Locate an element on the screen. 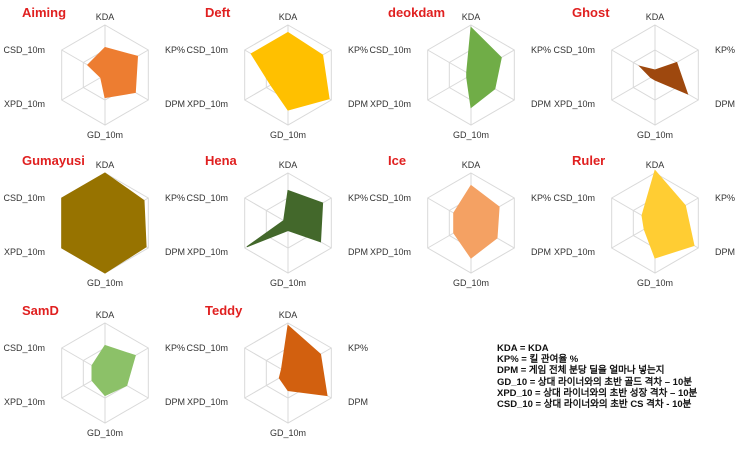 Image resolution: width=750 pixels, height=450 pixels. radar-chart-deft: KDA KP% DPM GD_10m XPD_10m CSD_10m Deft is located at coordinates (277, 72).